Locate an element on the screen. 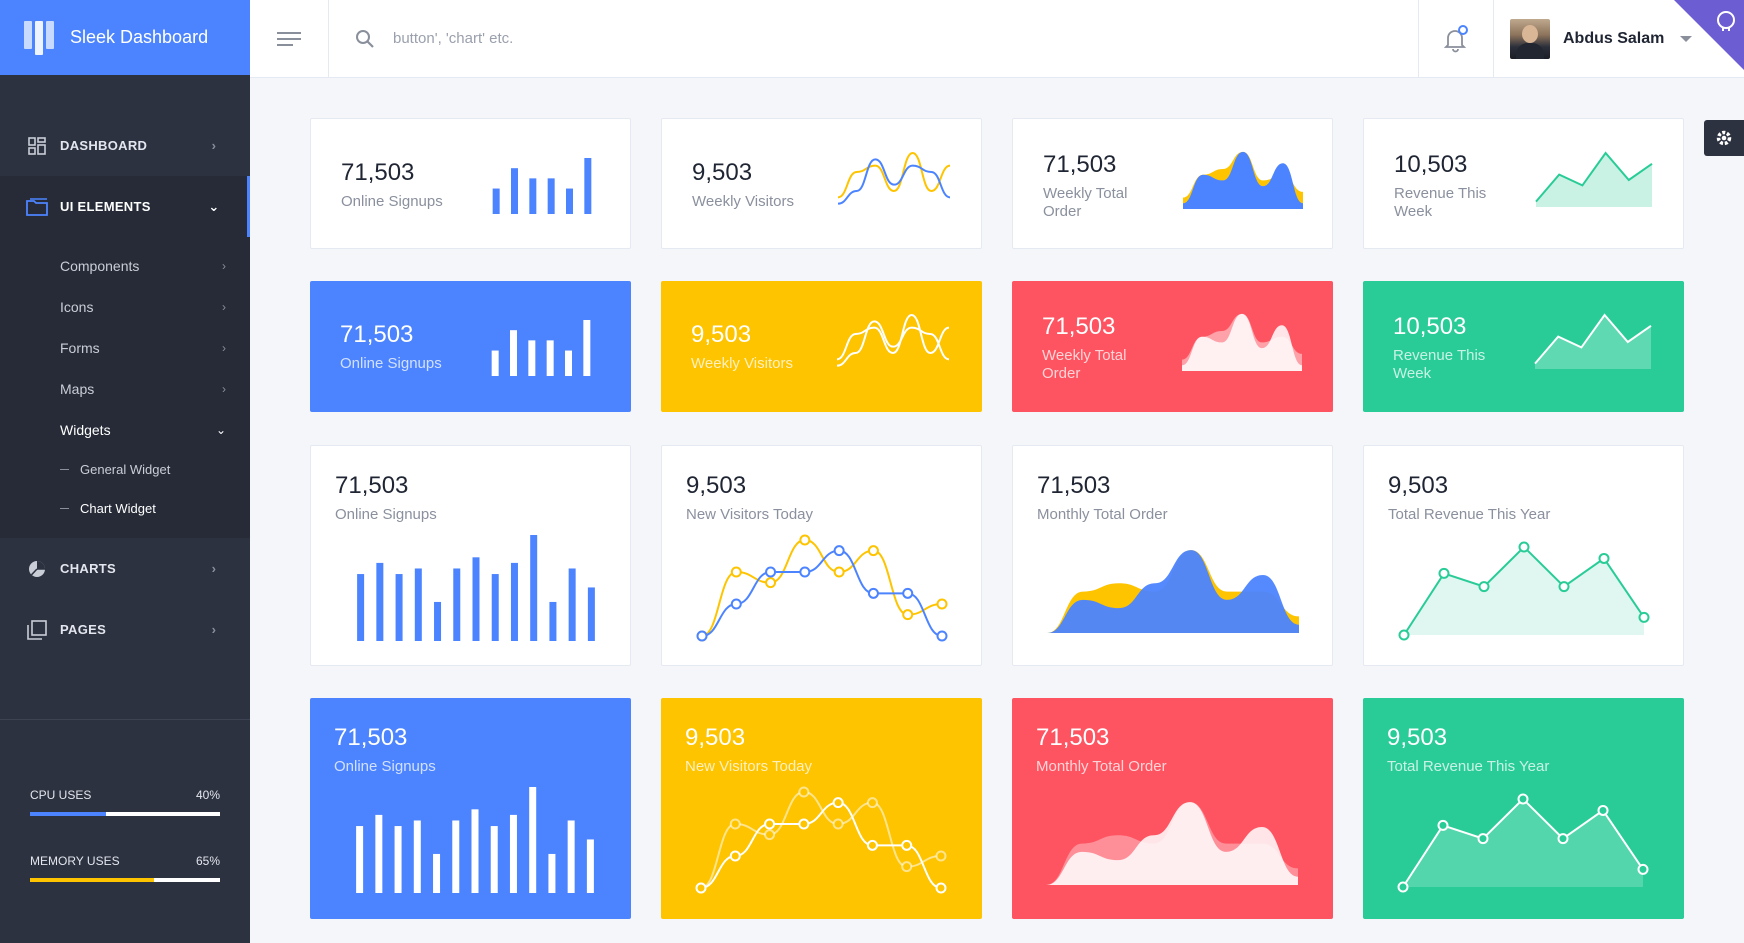  submenu-item-maps: Maps › is located at coordinates (125, 388).